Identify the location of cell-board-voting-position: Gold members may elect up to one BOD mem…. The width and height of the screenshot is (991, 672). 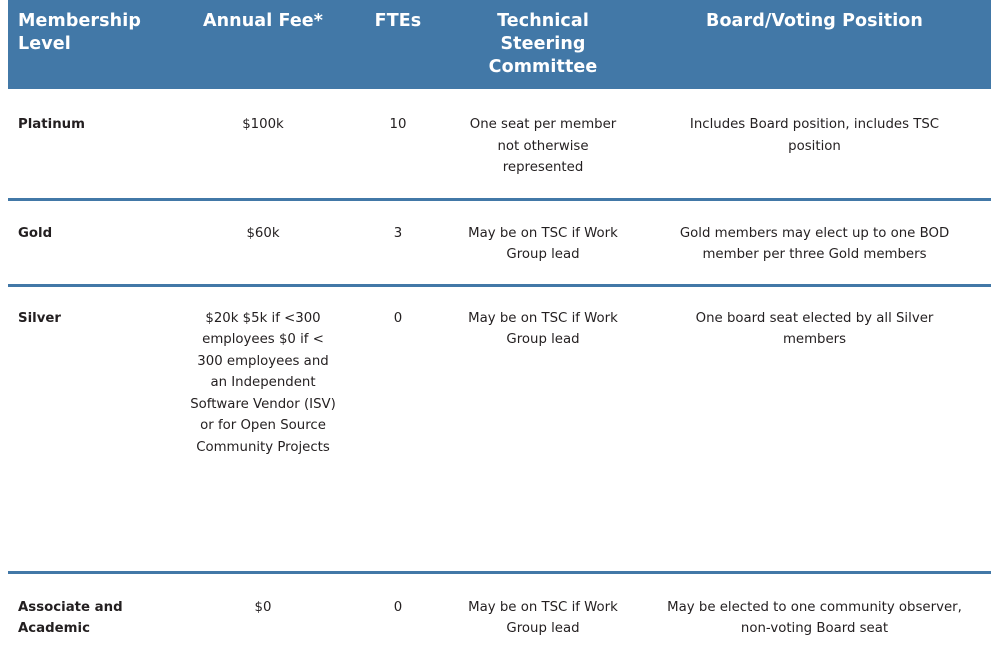
(814, 243).